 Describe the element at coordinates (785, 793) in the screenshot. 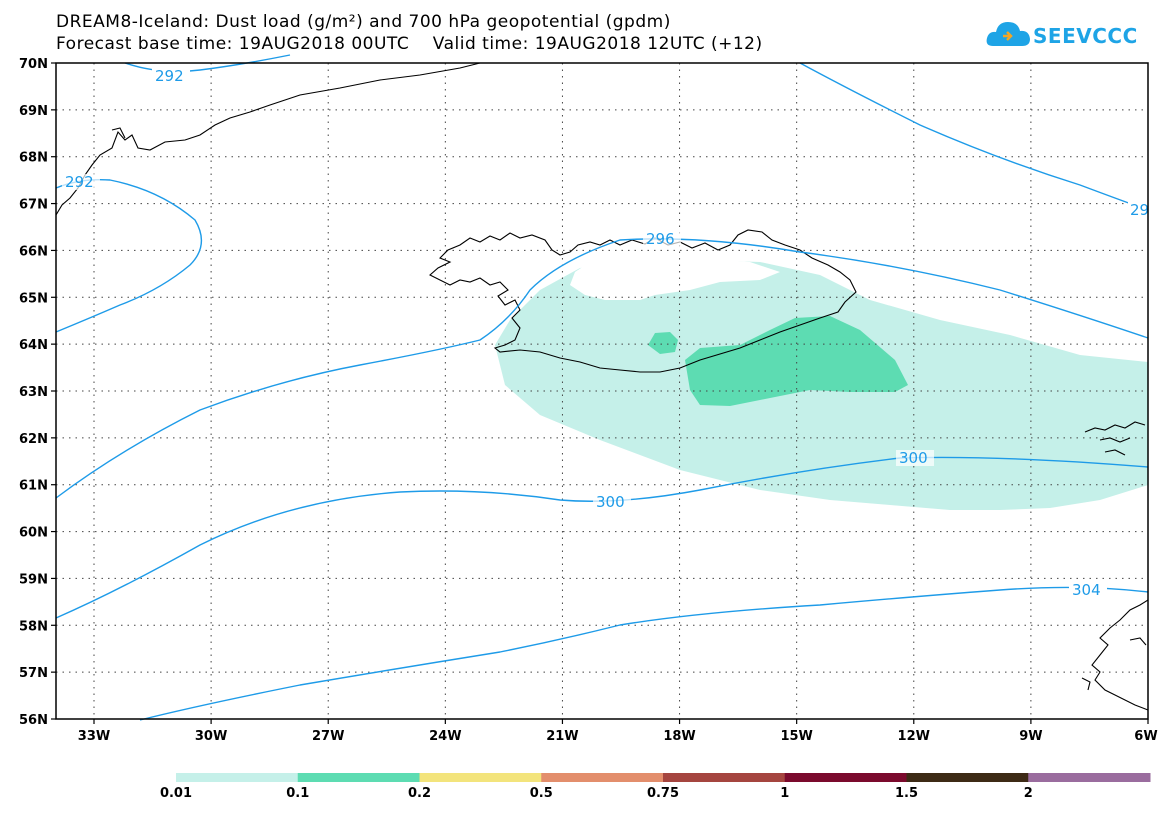

I see `legend-label: 1` at that location.